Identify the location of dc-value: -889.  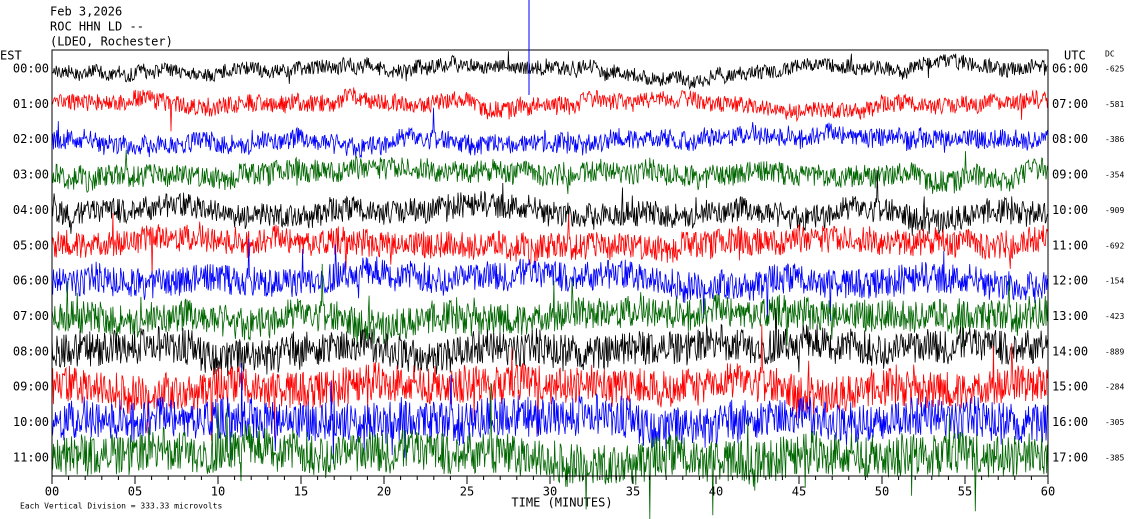
(1114, 351).